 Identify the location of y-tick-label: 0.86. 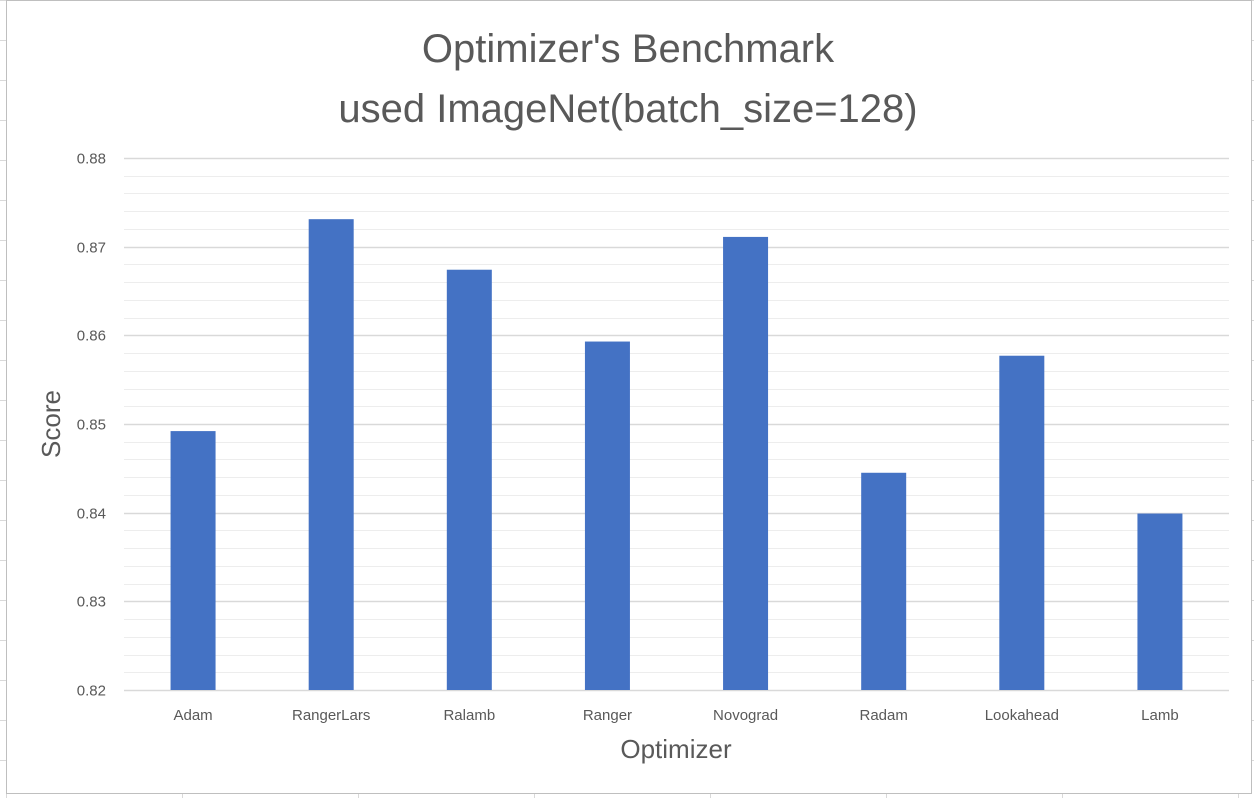
(91, 336).